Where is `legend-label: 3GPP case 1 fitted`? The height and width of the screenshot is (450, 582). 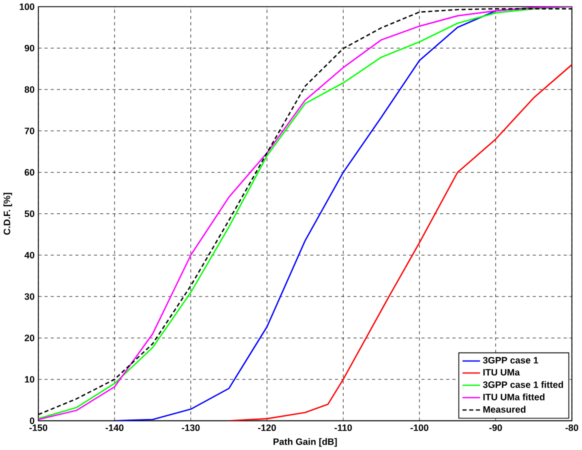
legend-label: 3GPP case 1 fitted is located at coordinates (523, 384).